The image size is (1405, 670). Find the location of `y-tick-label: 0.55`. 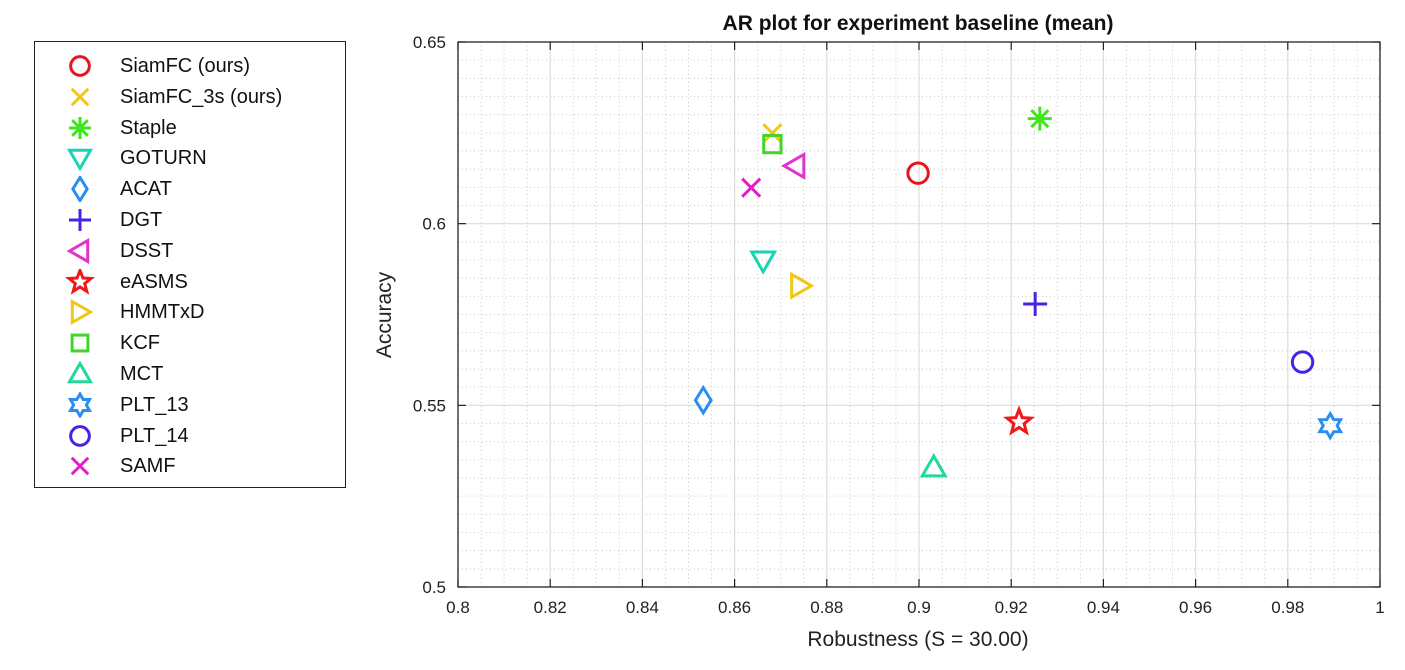

y-tick-label: 0.55 is located at coordinates (429, 405).